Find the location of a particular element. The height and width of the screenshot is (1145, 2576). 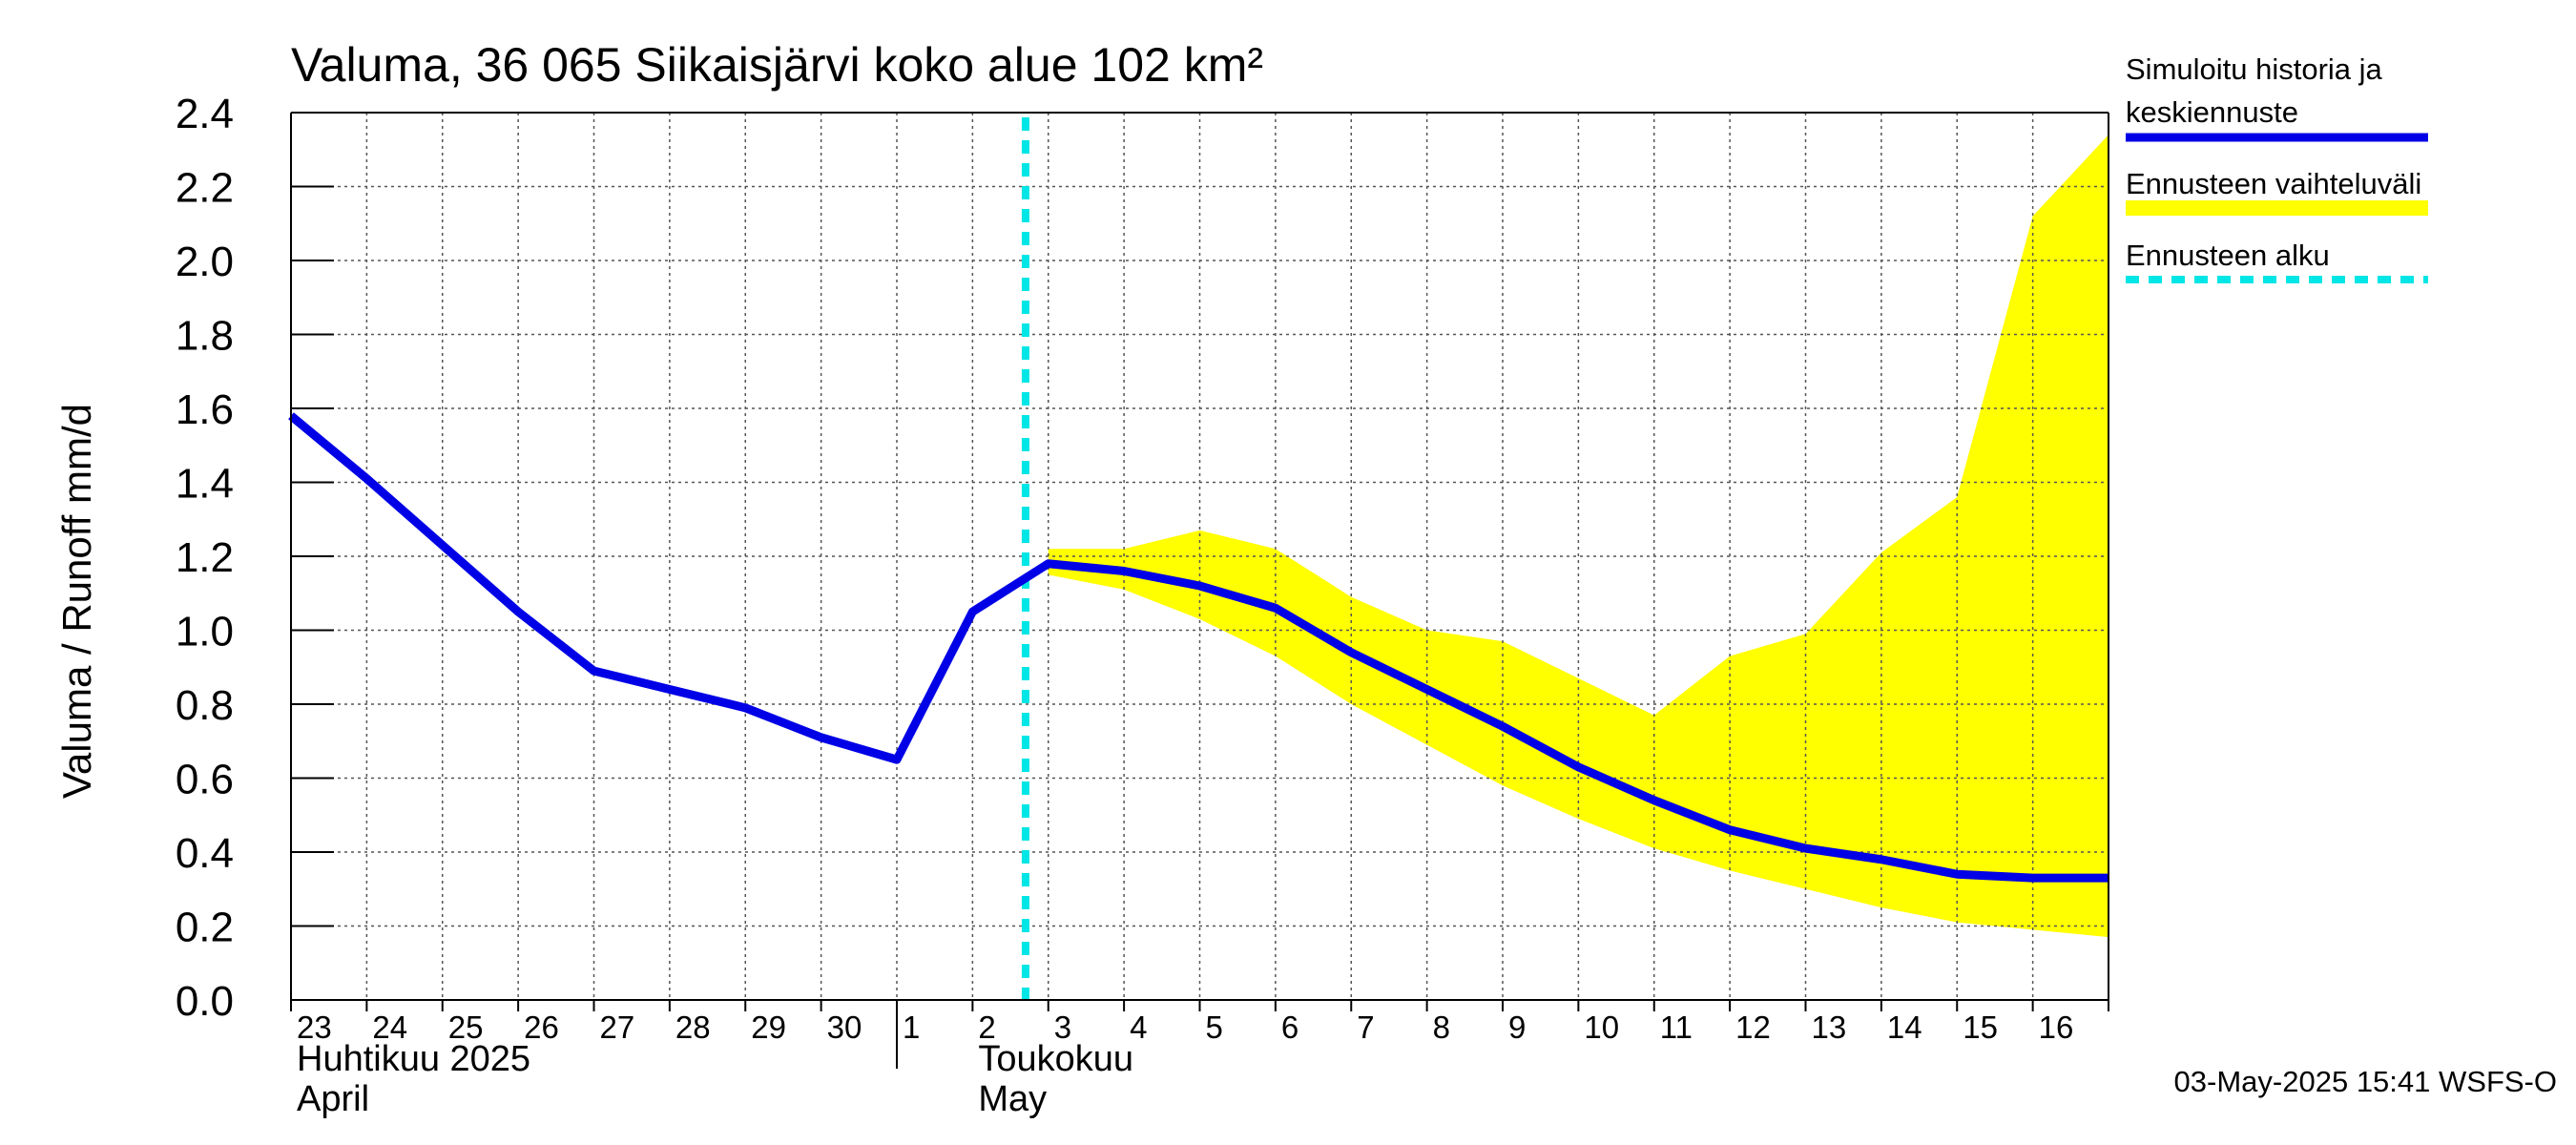

legend-label: Ennusteen vaihteluväli is located at coordinates (2273, 184).